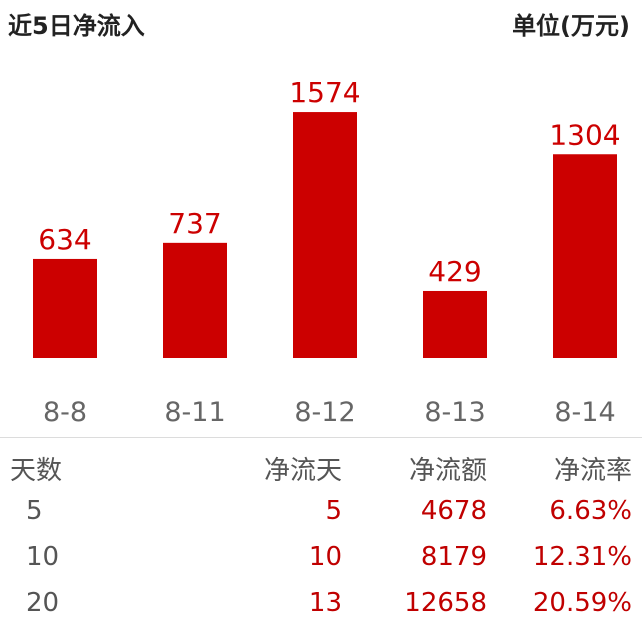 Image resolution: width=642 pixels, height=624 pixels. I want to click on divider, so click(321, 437).